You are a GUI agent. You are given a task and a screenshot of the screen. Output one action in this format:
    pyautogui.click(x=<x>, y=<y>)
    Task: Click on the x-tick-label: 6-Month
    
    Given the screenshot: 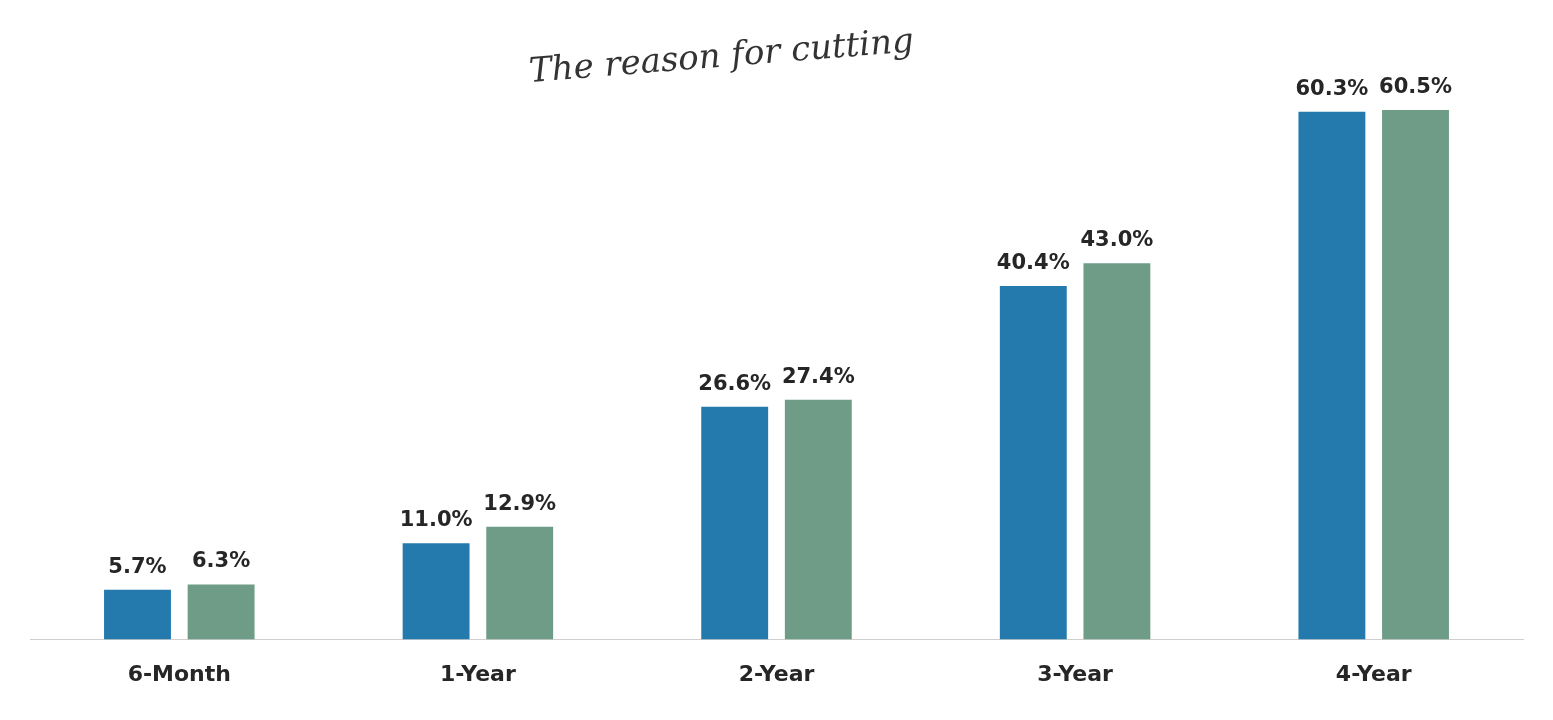 What is the action you would take?
    pyautogui.click(x=179, y=673)
    